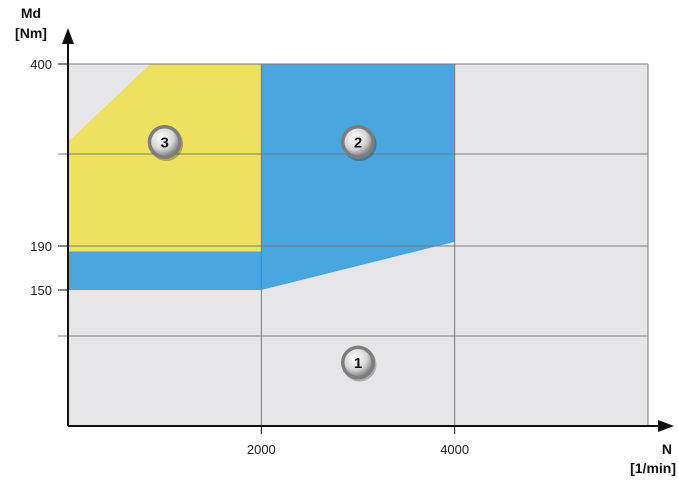  I want to click on y-tick-label-190: 190, so click(41, 246).